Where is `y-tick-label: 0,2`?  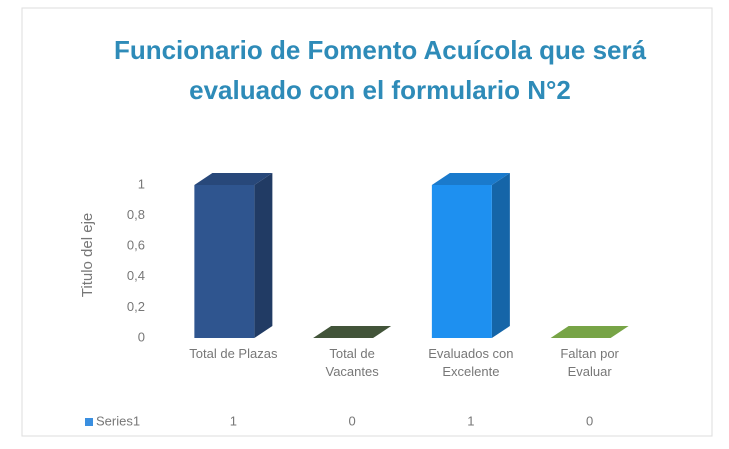 y-tick-label: 0,2 is located at coordinates (136, 306).